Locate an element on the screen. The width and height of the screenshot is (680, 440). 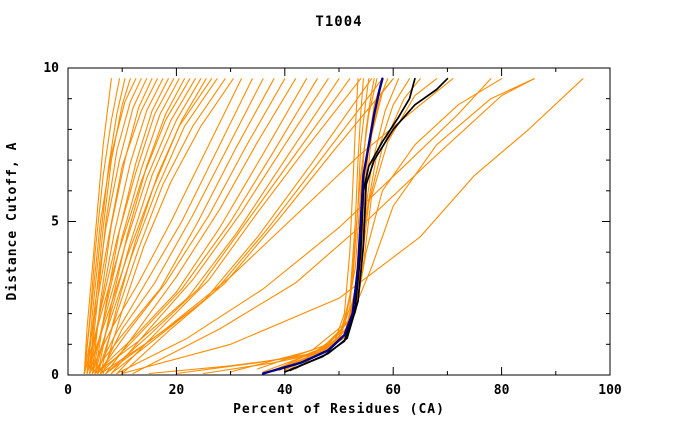
model-curve-m09 is located at coordinates (120, 226).